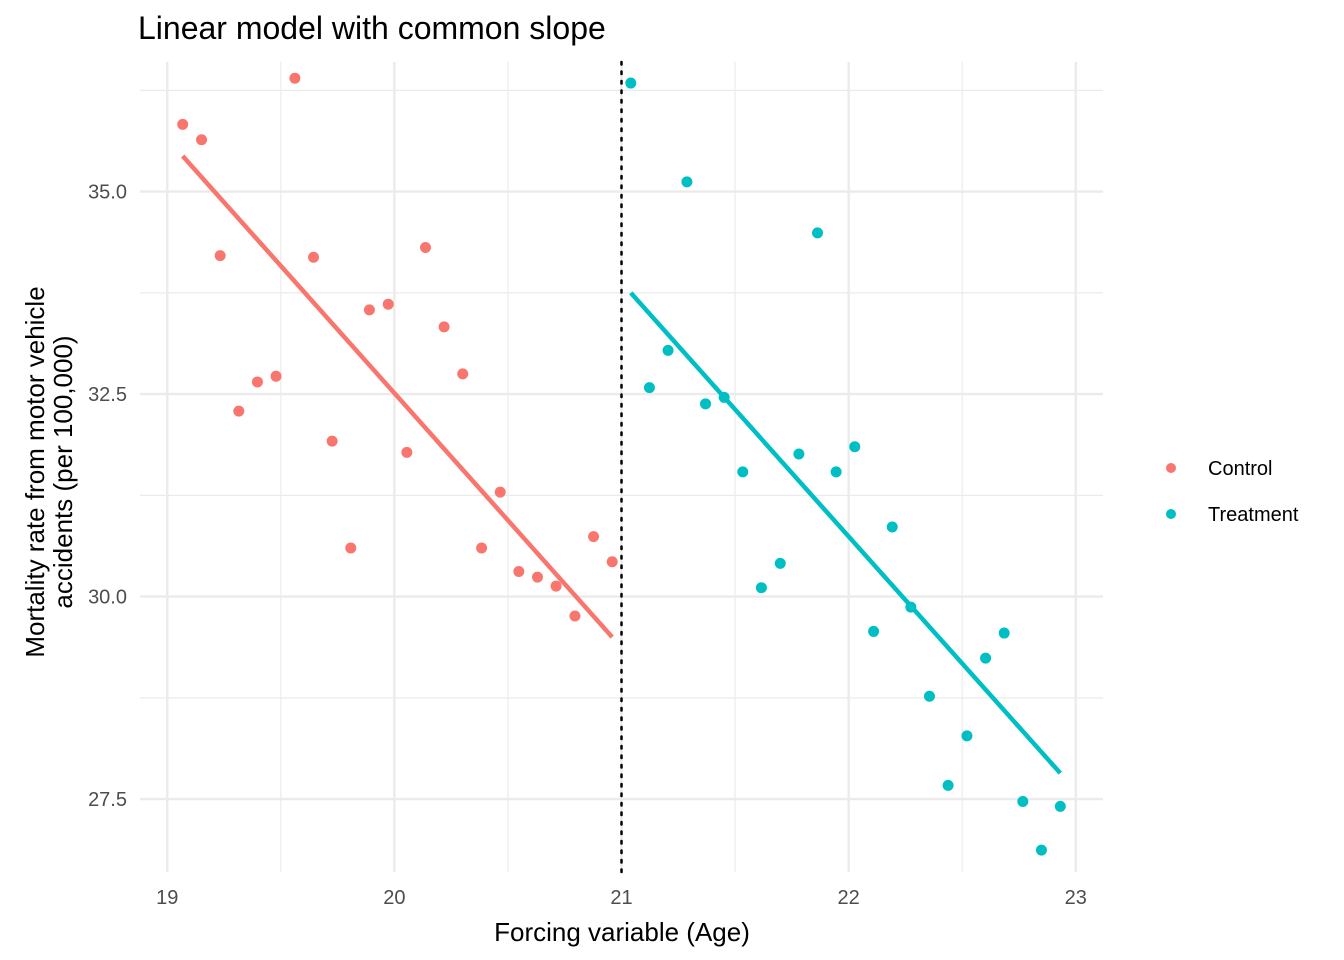 The width and height of the screenshot is (1344, 960). Describe the element at coordinates (35, 471) in the screenshot. I see `y-axis-label-line-1: Mortality rate from motor vehicle` at that location.